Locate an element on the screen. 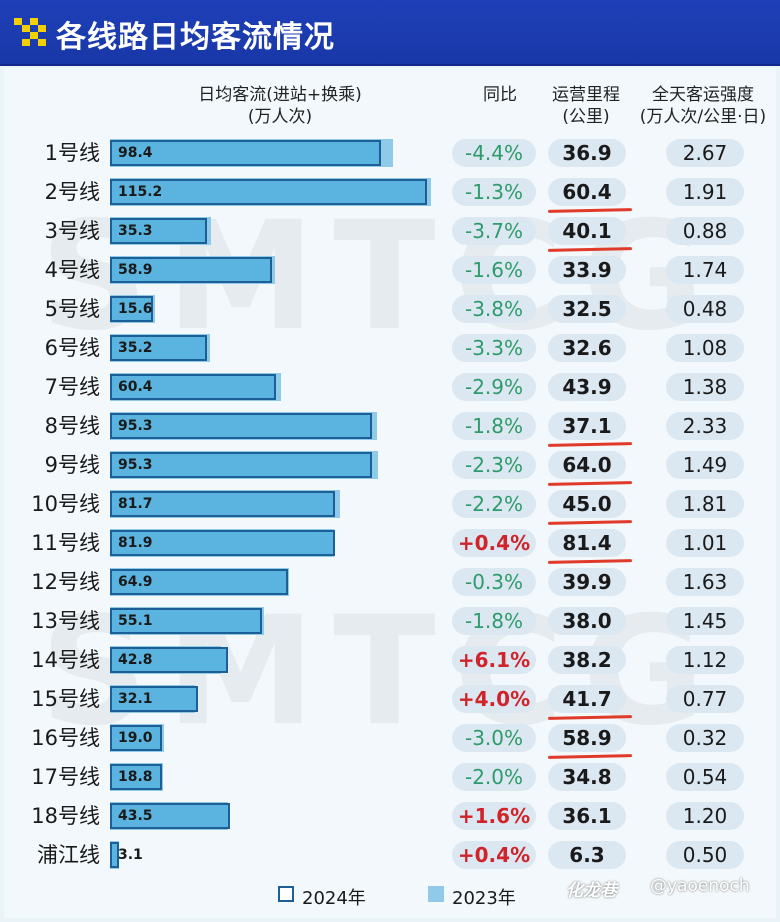  bar-value-label: 81.7 is located at coordinates (135, 504).